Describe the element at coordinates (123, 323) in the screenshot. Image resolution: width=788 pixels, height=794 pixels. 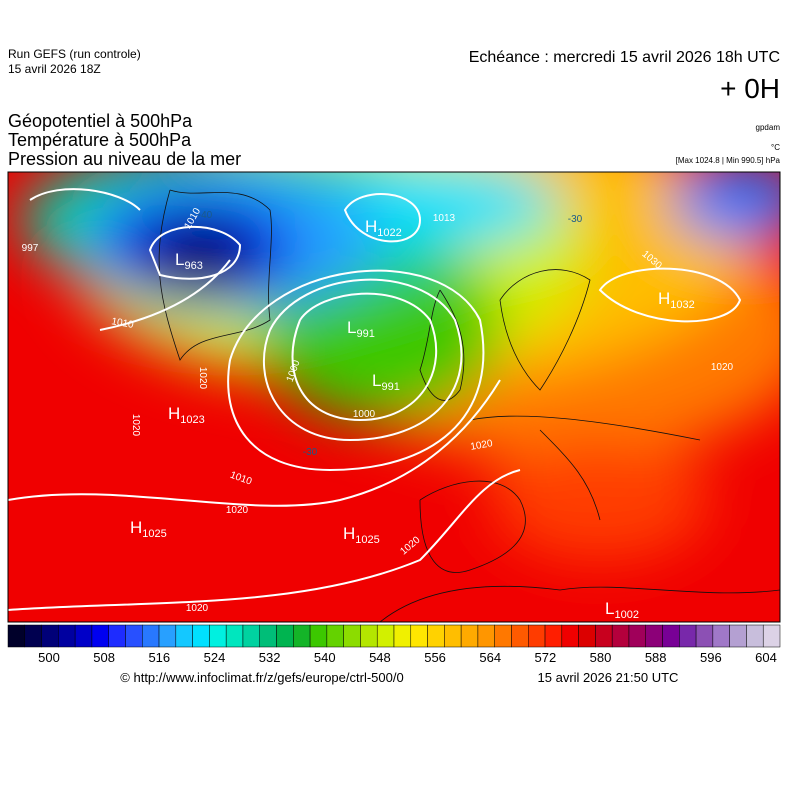
I see `isobar-label: 1010` at that location.